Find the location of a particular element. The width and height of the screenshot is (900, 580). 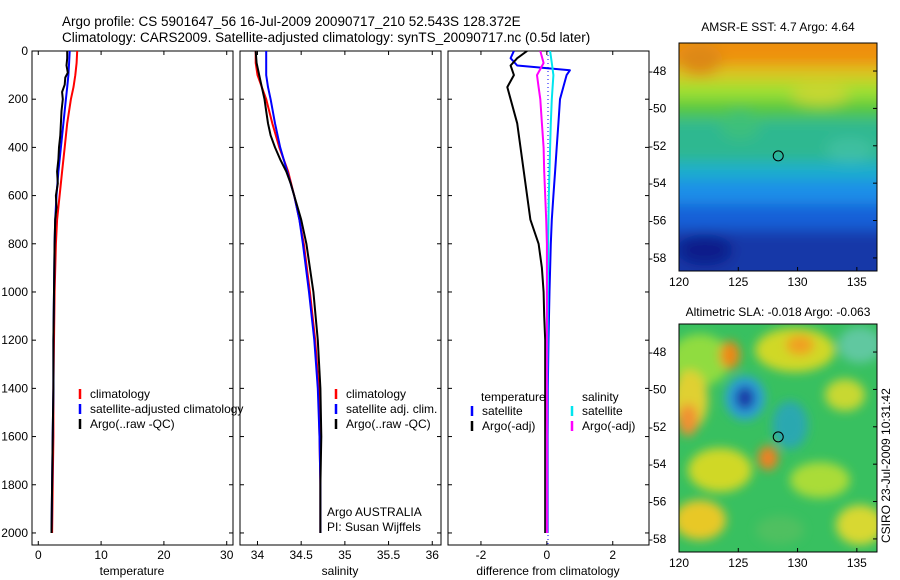

difference-xlabel: difference from climatology is located at coordinates (547, 571).